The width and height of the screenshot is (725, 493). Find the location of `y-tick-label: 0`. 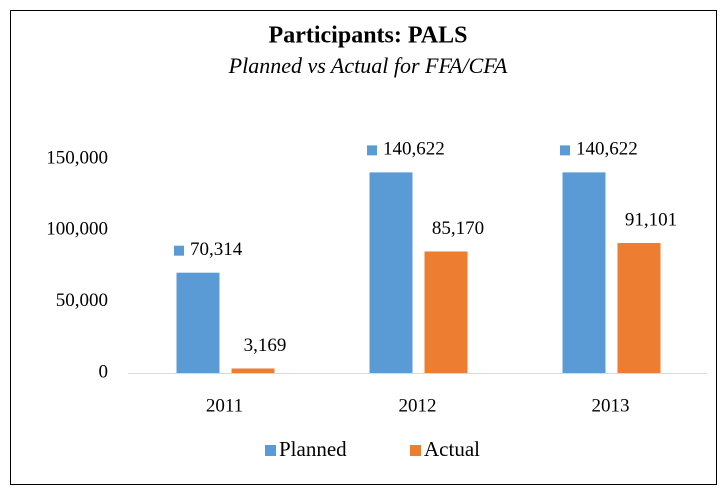

y-tick-label: 0 is located at coordinates (104, 371).